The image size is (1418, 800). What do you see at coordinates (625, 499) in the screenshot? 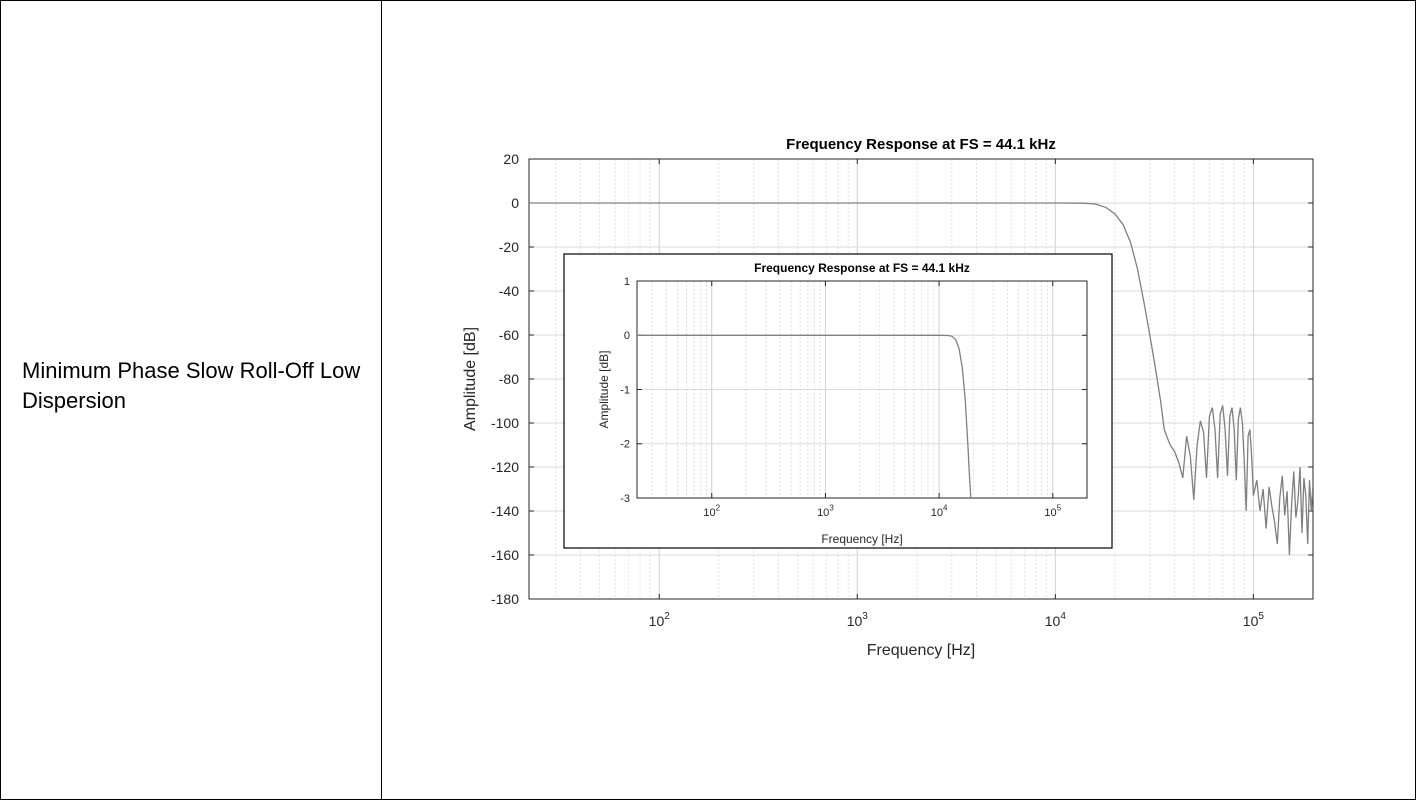
I see `inset-y-tick-label: -3` at bounding box center [625, 499].